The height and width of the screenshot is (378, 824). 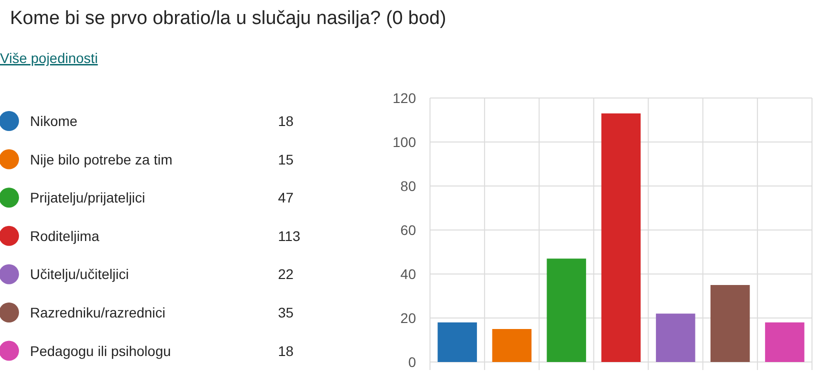 I want to click on y-tick-label: 40, so click(x=408, y=274).